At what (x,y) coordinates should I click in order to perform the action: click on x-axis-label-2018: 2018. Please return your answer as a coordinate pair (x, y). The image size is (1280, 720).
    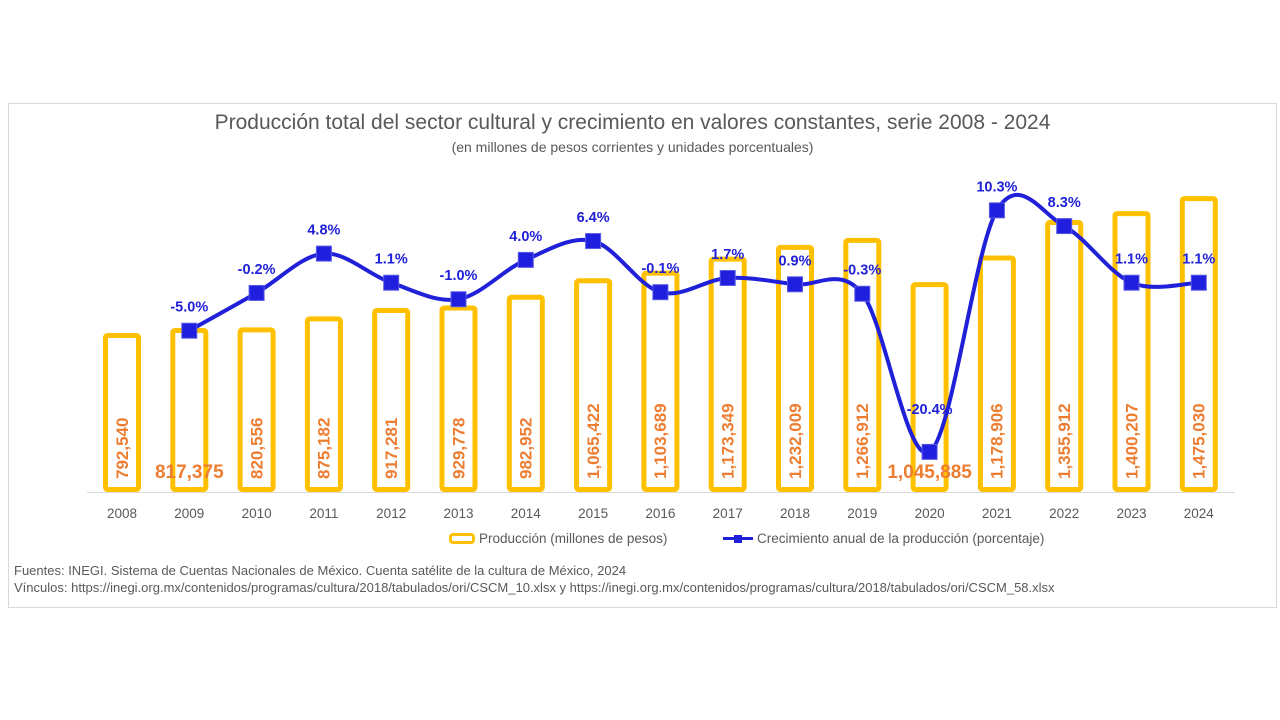
    Looking at the image, I should click on (795, 513).